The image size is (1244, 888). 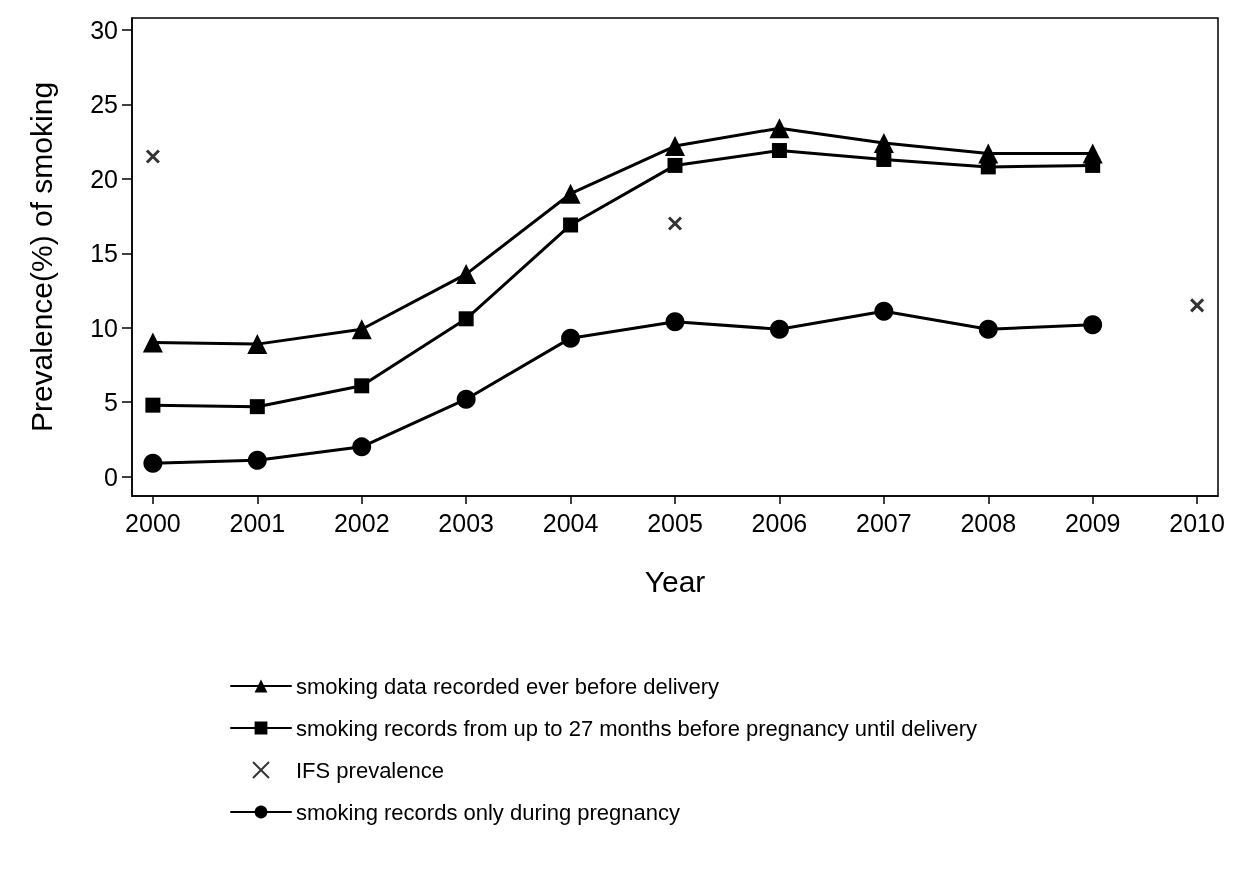 What do you see at coordinates (257, 522) in the screenshot?
I see `x-tick-label: 2001` at bounding box center [257, 522].